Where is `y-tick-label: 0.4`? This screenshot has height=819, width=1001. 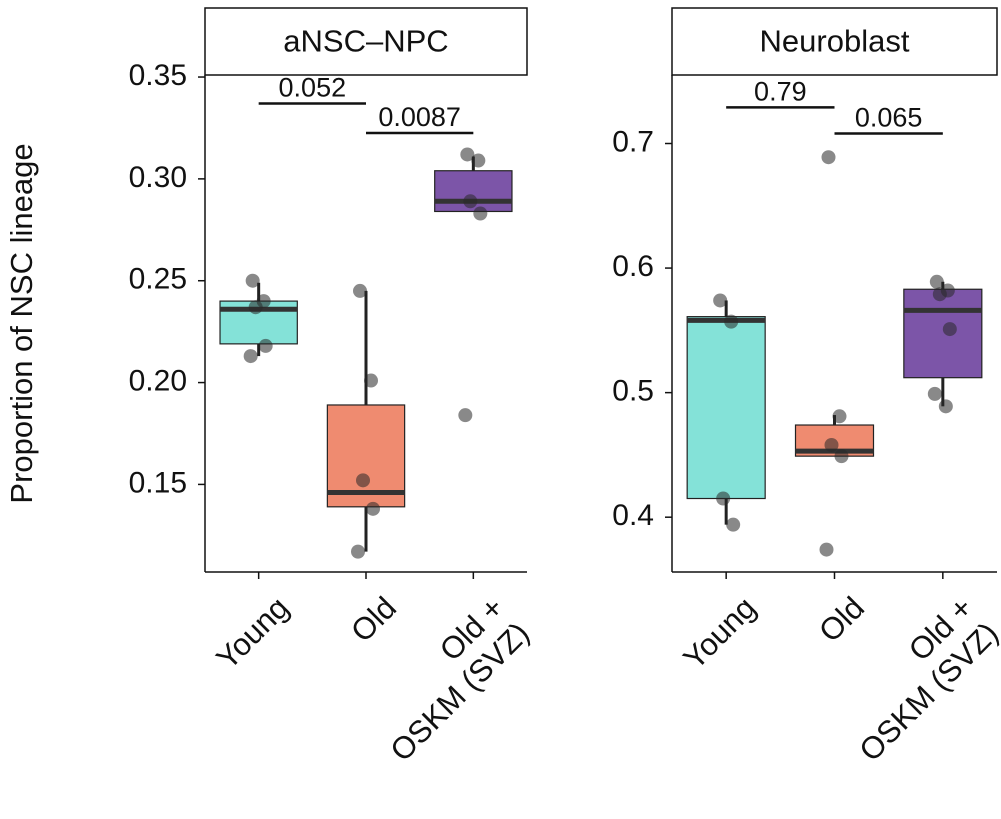 y-tick-label: 0.4 is located at coordinates (633, 515).